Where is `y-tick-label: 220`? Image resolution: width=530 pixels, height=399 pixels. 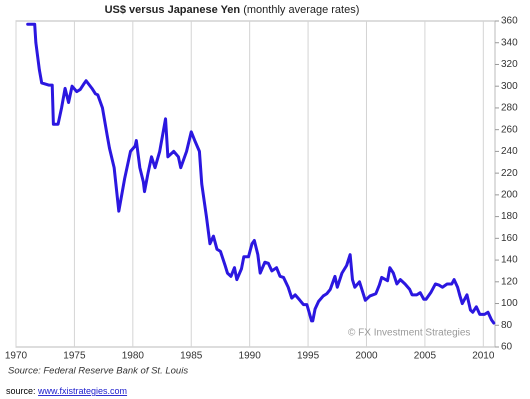 y-tick-label: 220 is located at coordinates (509, 173).